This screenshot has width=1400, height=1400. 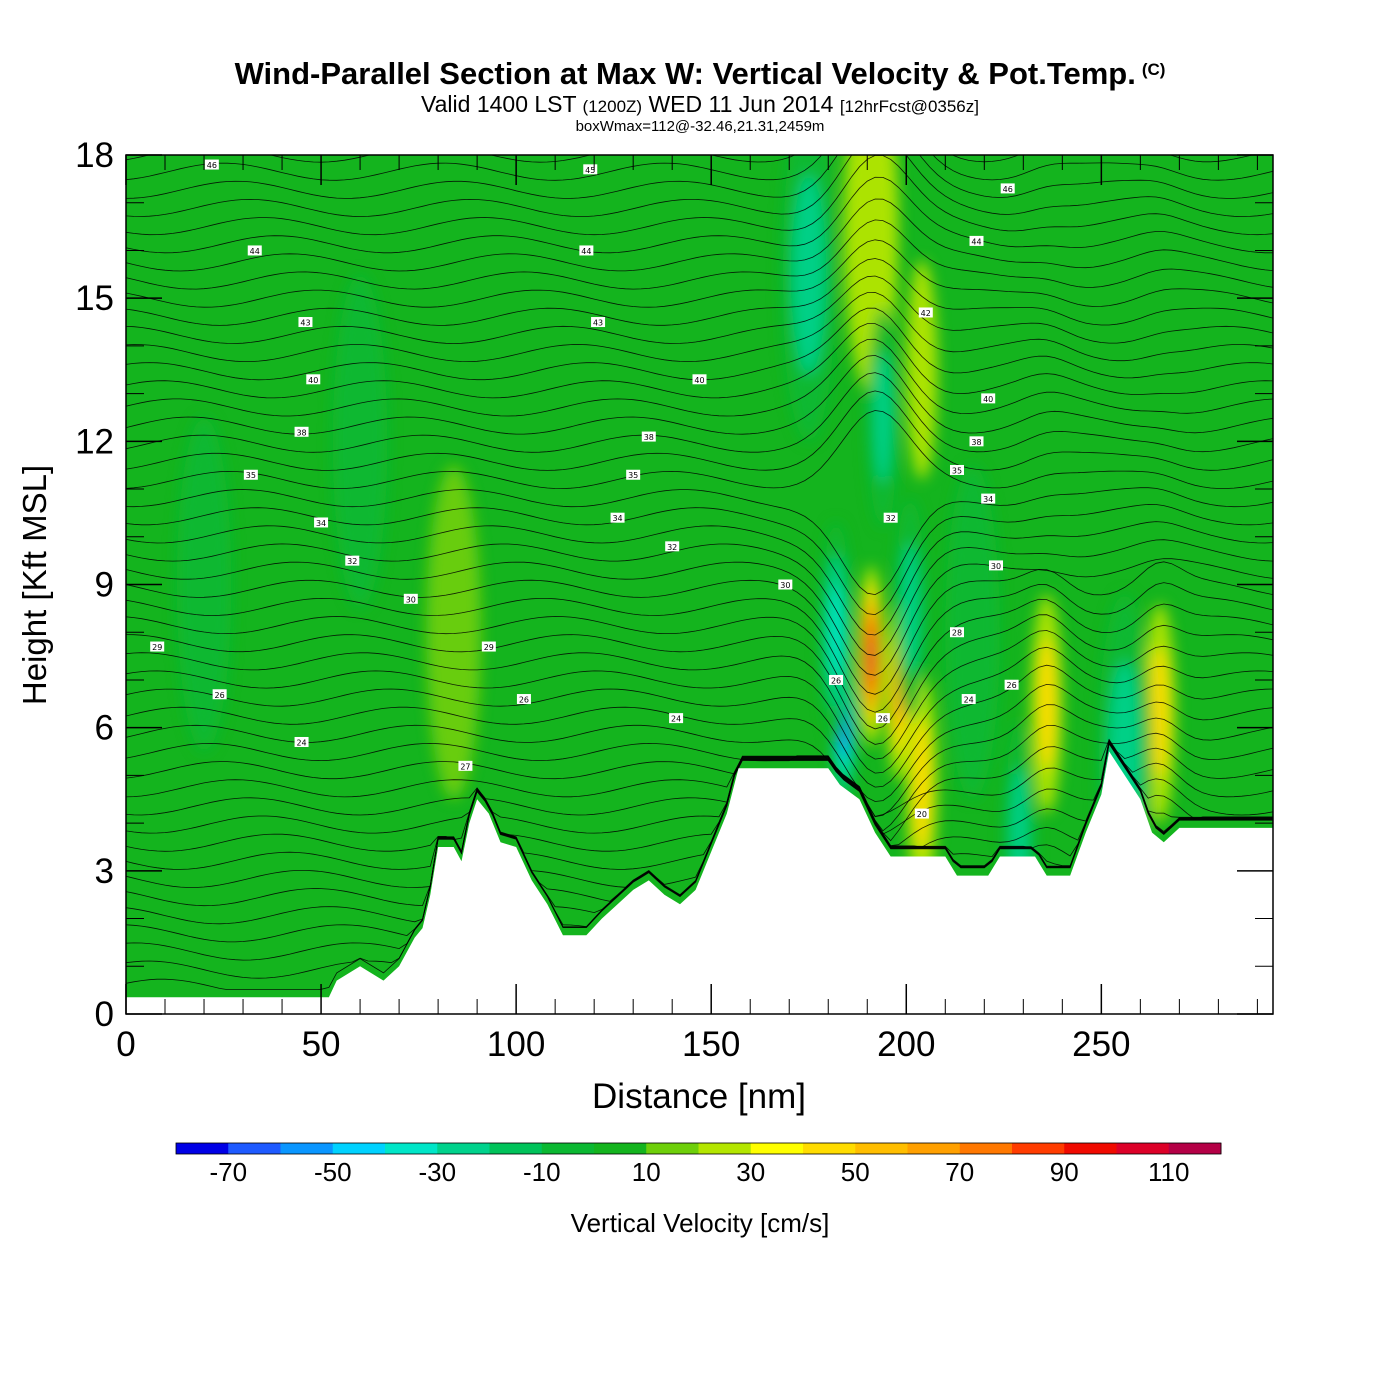 I want to click on valid-prefix: Valid 1400 LST, so click(x=499, y=104).